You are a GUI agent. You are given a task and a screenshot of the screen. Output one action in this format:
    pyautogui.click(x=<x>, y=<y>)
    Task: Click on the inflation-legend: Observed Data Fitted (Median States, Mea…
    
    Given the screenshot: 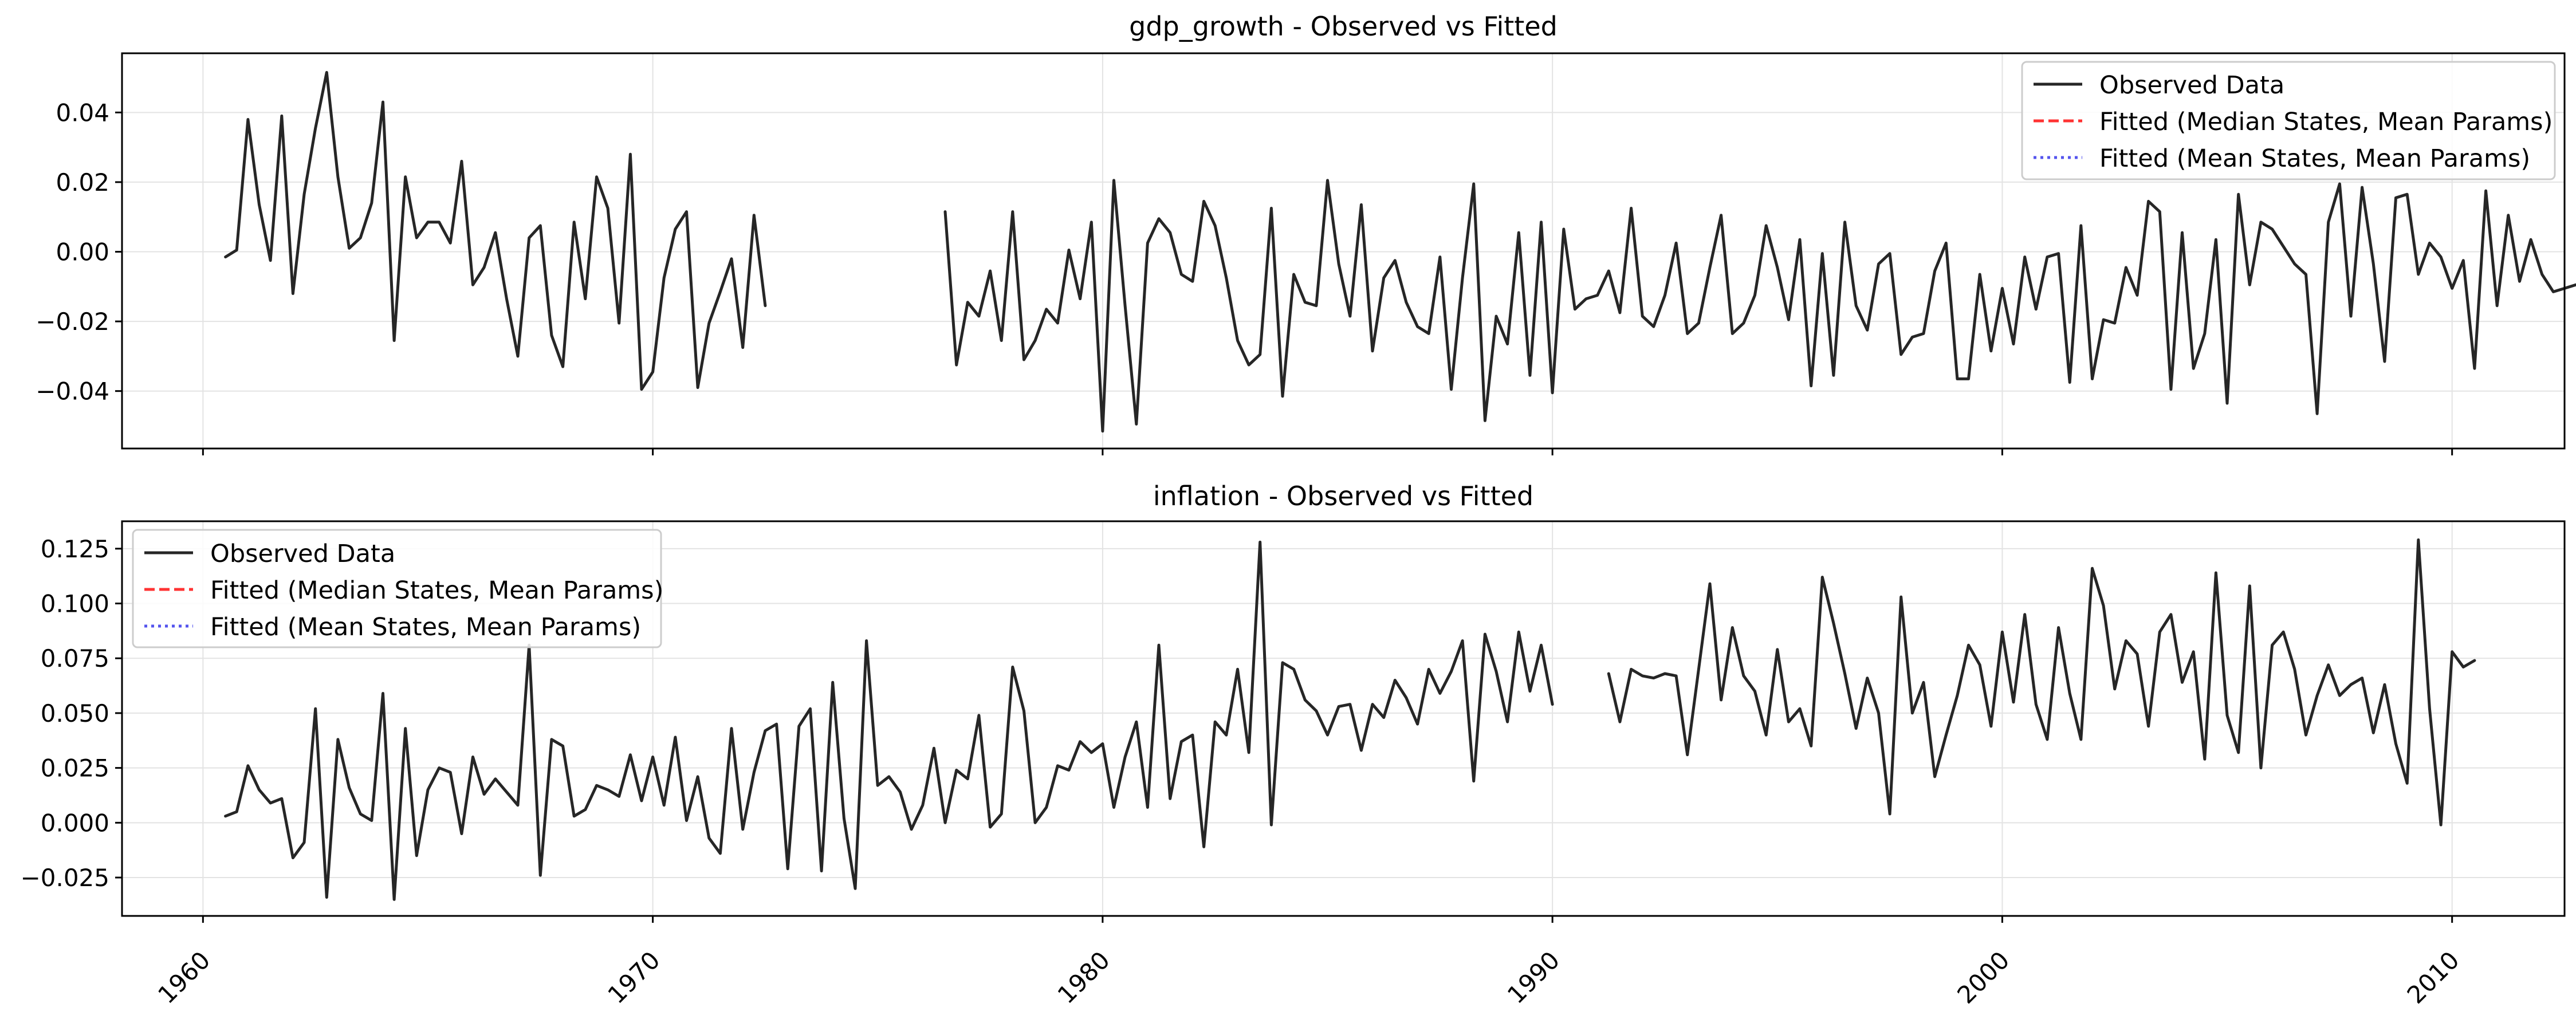 What is the action you would take?
    pyautogui.click(x=397, y=588)
    